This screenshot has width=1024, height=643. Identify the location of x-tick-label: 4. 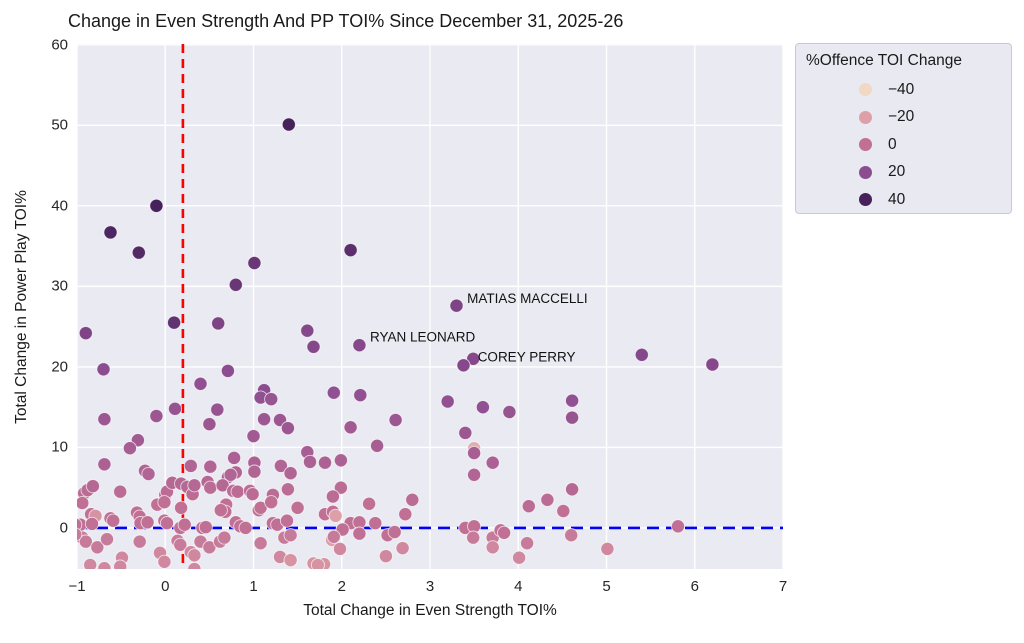
(518, 586).